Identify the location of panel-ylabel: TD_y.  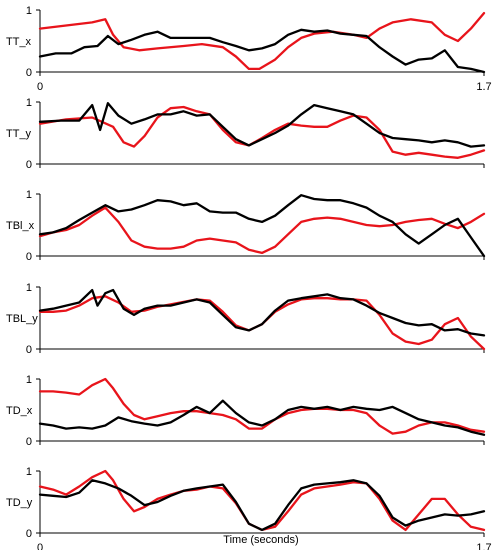
(19, 503).